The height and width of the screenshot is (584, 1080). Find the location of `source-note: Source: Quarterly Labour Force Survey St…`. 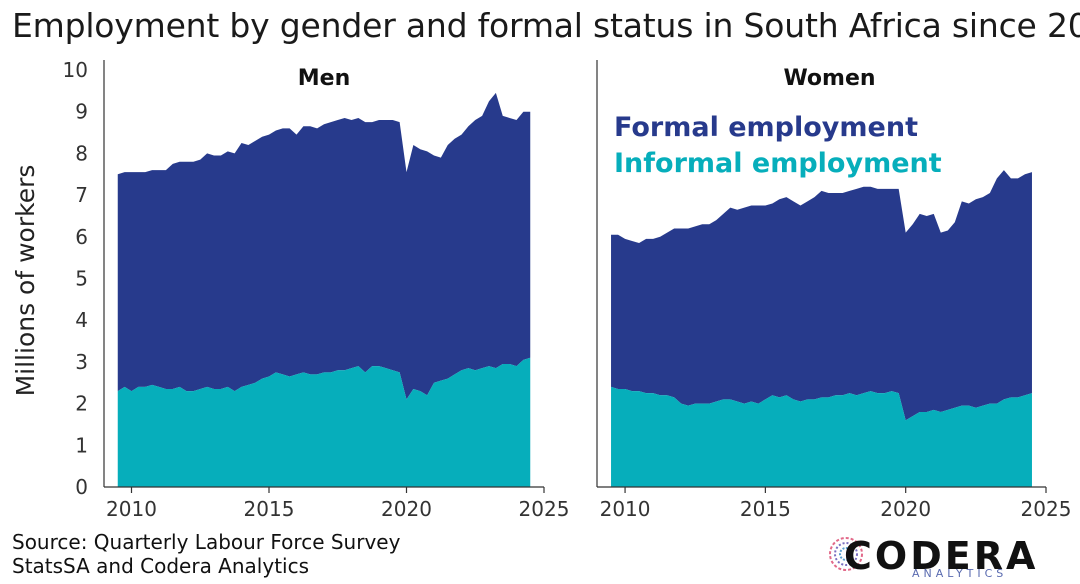

source-note: Source: Quarterly Labour Force Survey St… is located at coordinates (206, 554).